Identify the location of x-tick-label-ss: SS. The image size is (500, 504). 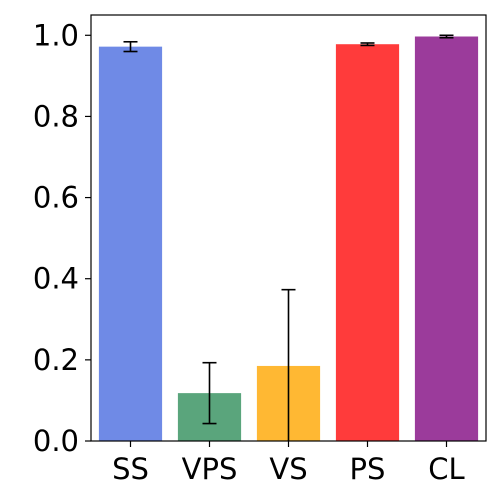
(130, 469).